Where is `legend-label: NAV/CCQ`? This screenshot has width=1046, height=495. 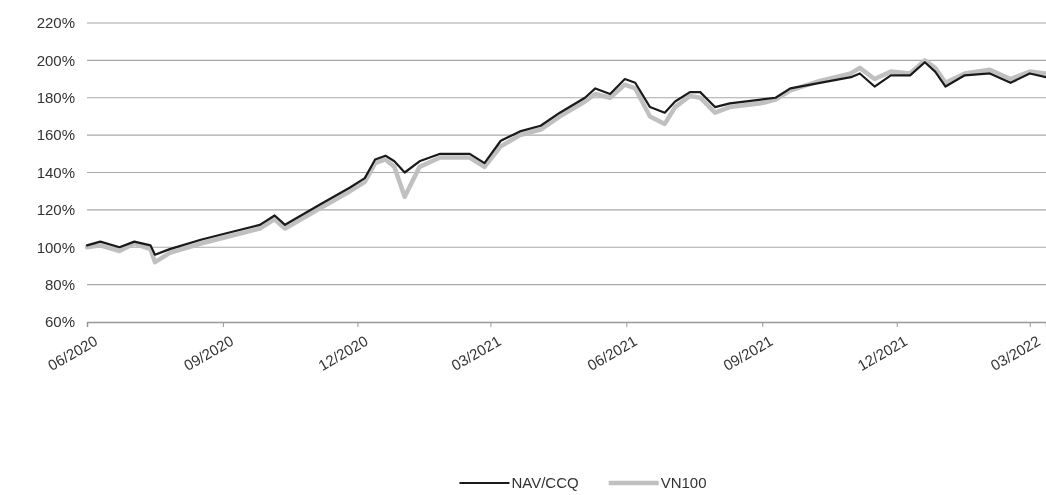 legend-label: NAV/CCQ is located at coordinates (545, 482).